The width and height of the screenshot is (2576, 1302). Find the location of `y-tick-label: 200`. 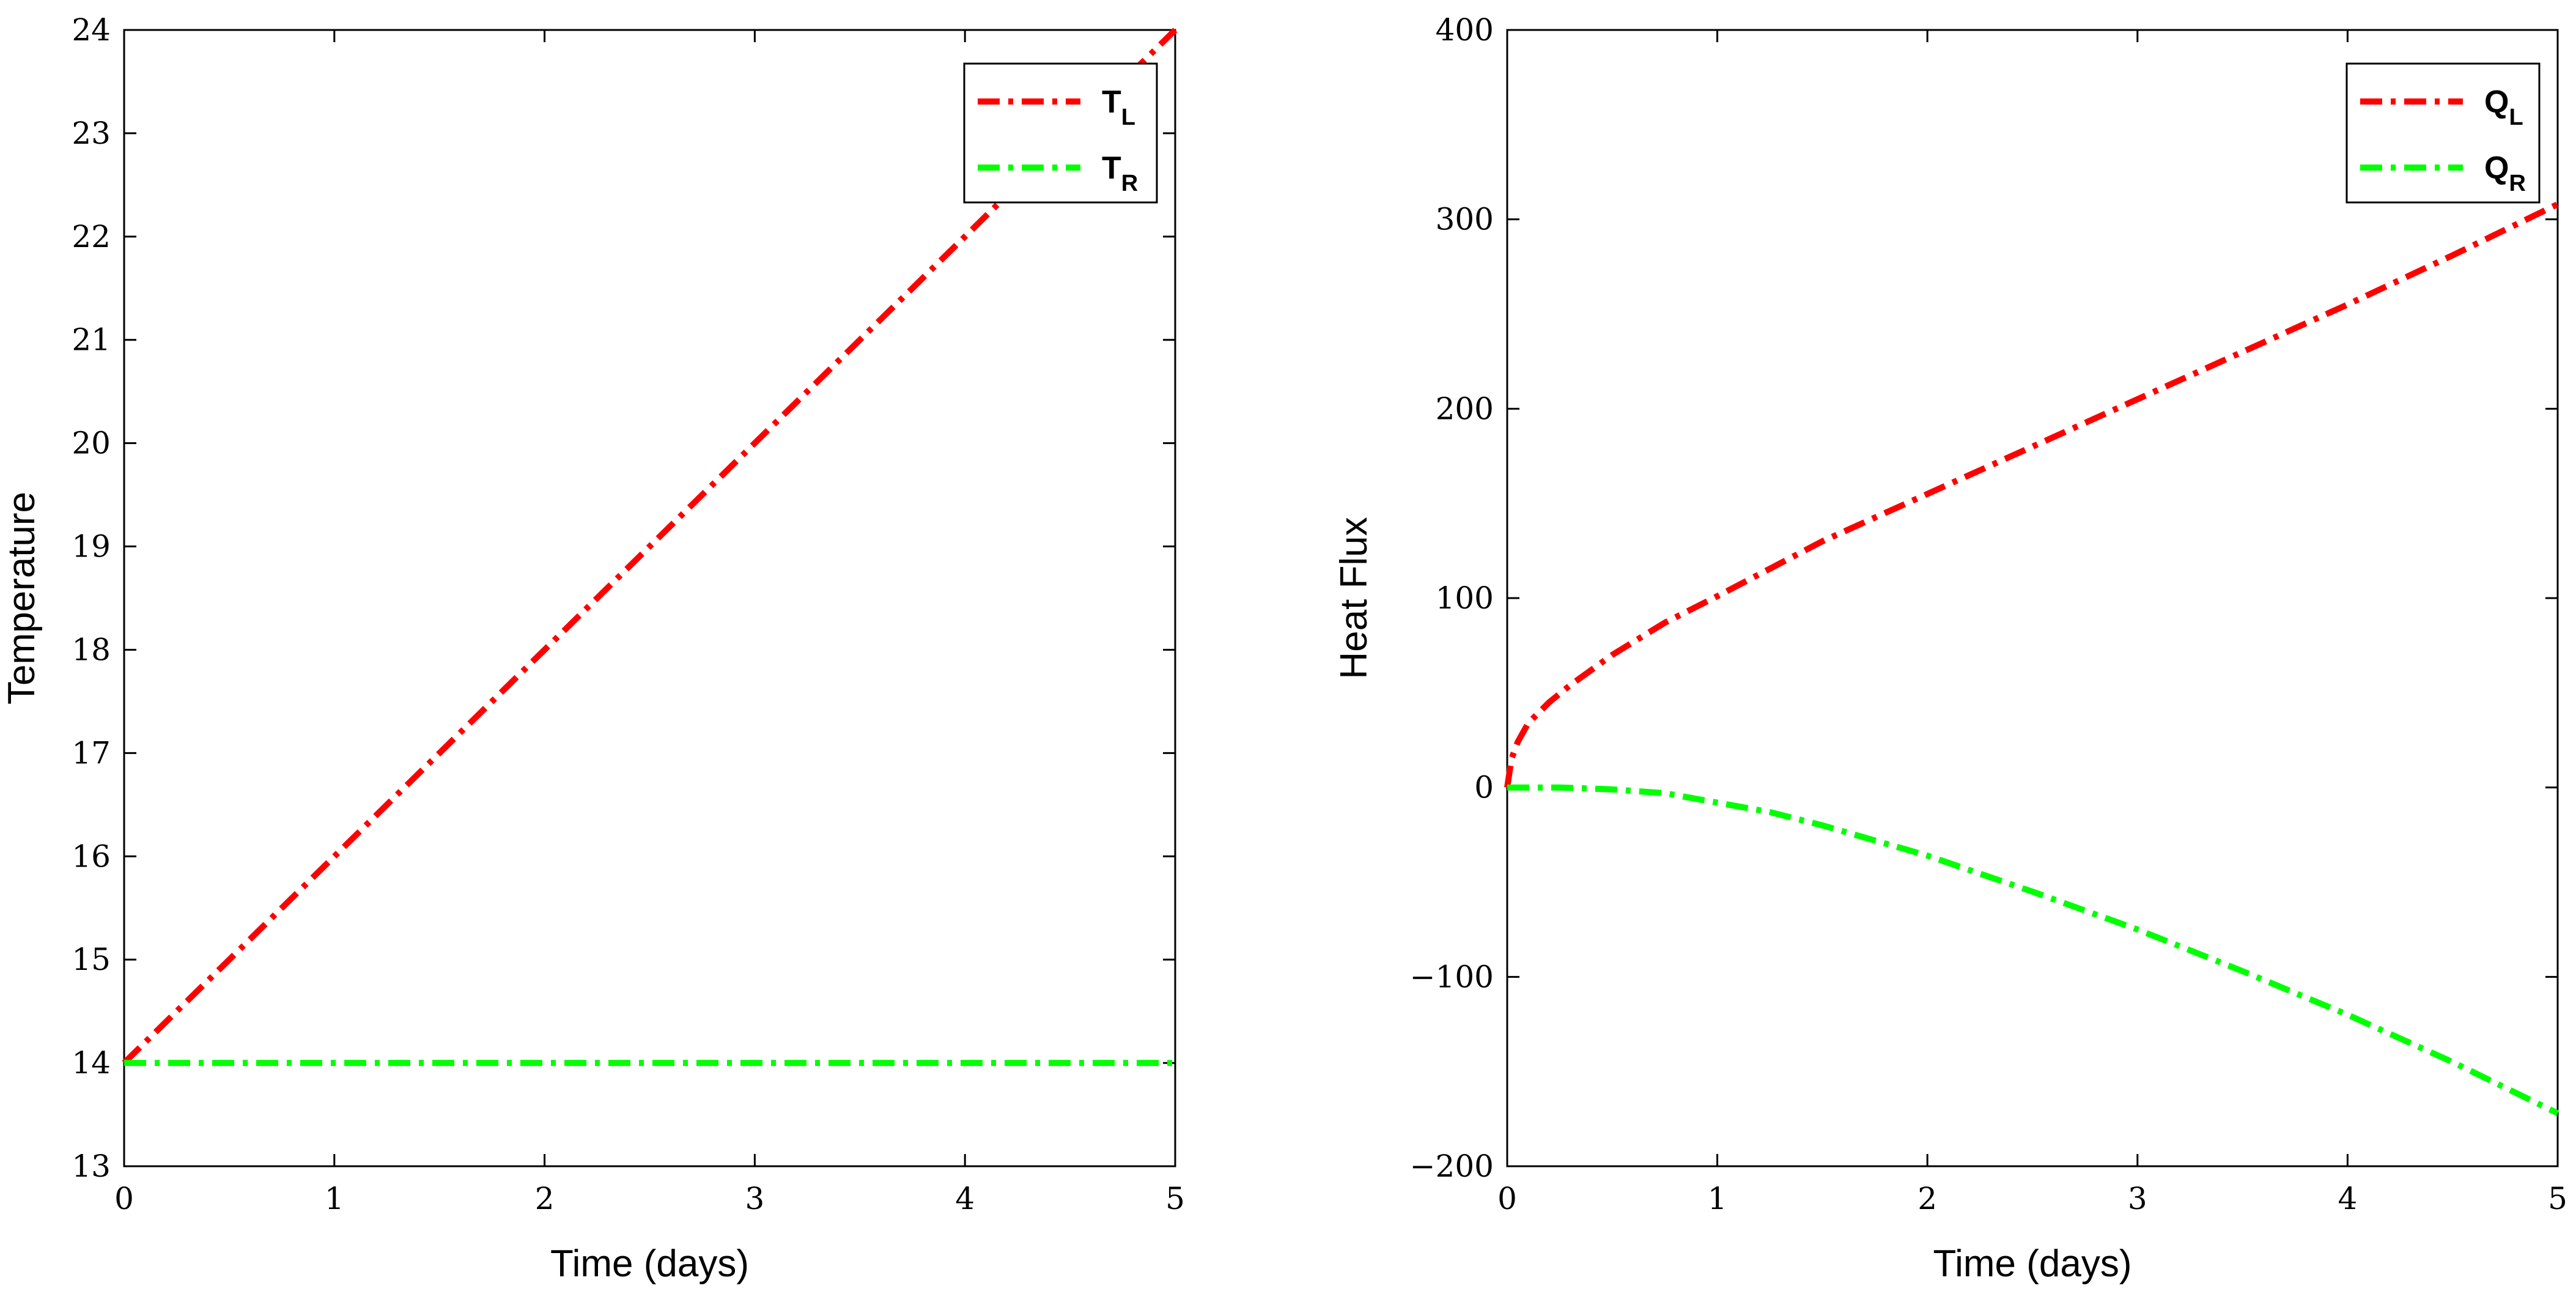

y-tick-label: 200 is located at coordinates (1465, 408).